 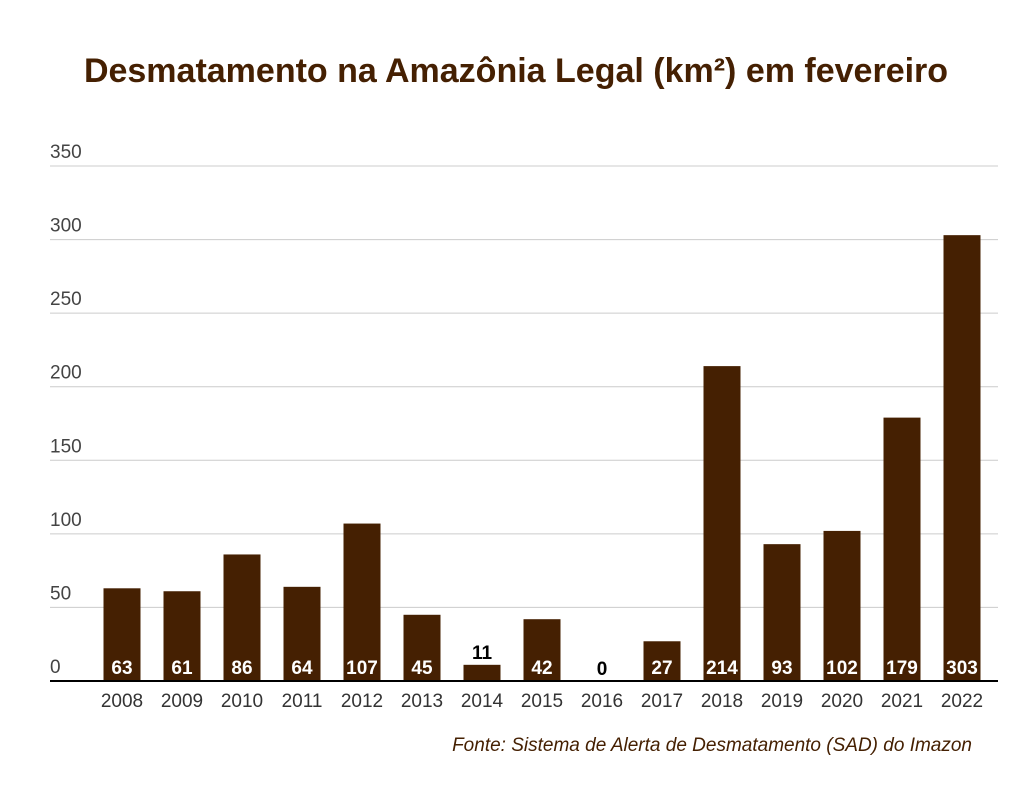 What do you see at coordinates (66, 373) in the screenshot?
I see `y-tick-label: 200` at bounding box center [66, 373].